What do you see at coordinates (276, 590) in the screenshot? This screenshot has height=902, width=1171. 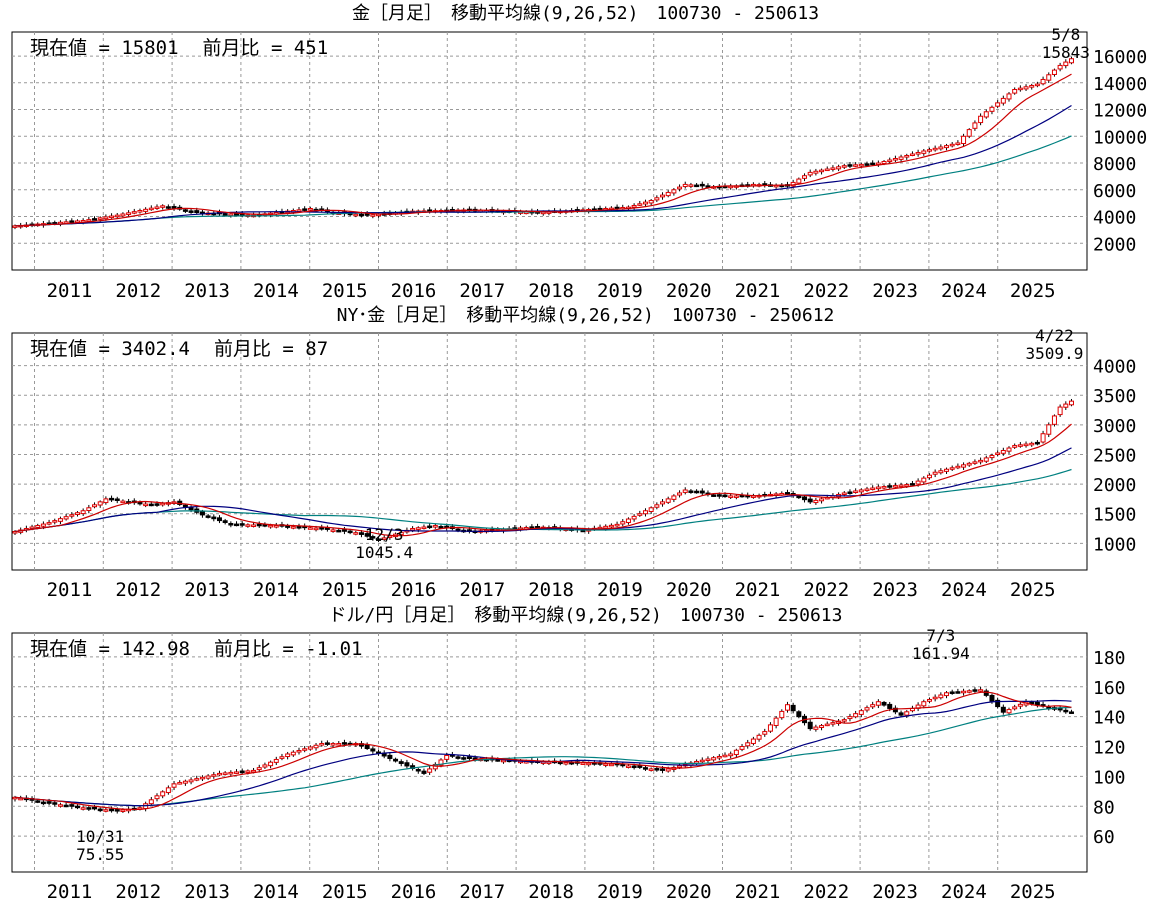 I see `x-tick-label: 2014` at bounding box center [276, 590].